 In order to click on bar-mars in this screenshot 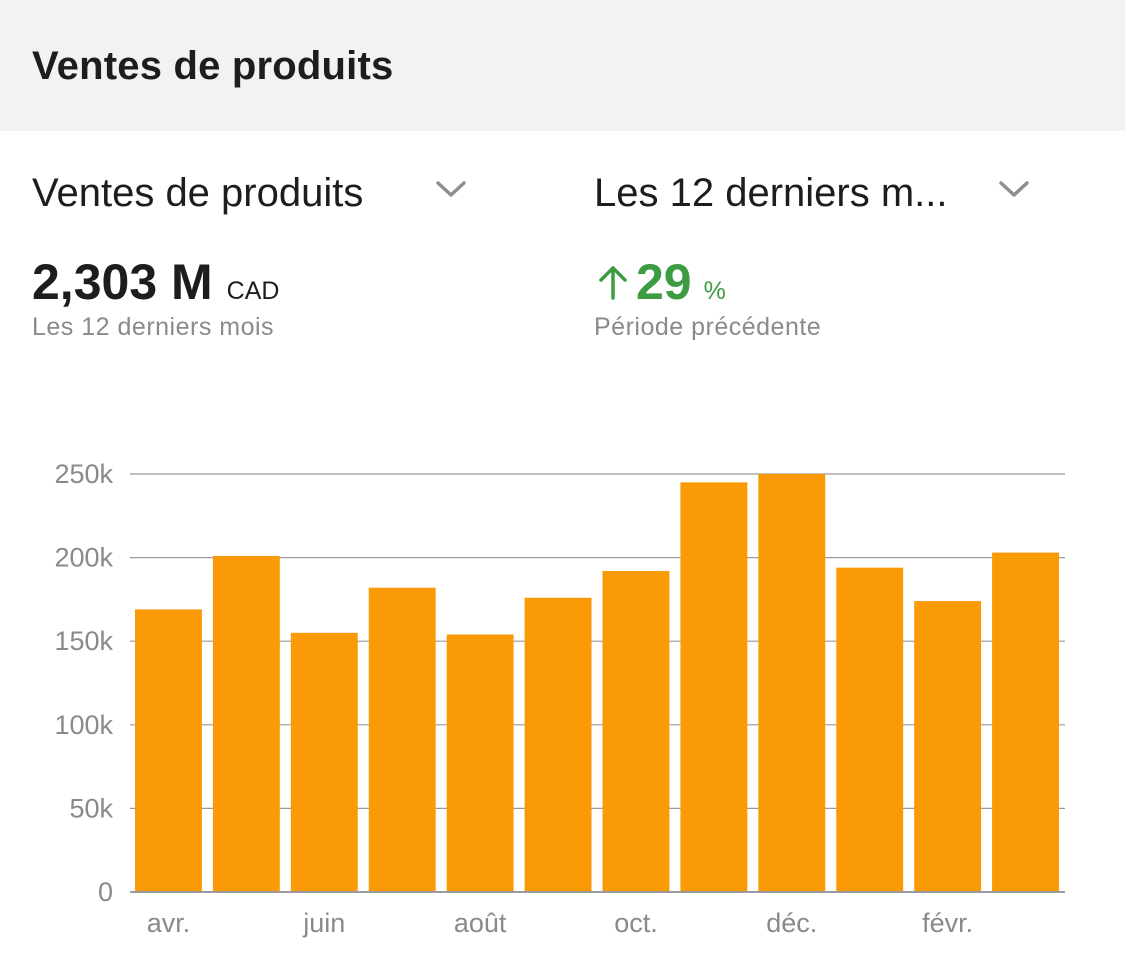, I will do `click(1025, 722)`.